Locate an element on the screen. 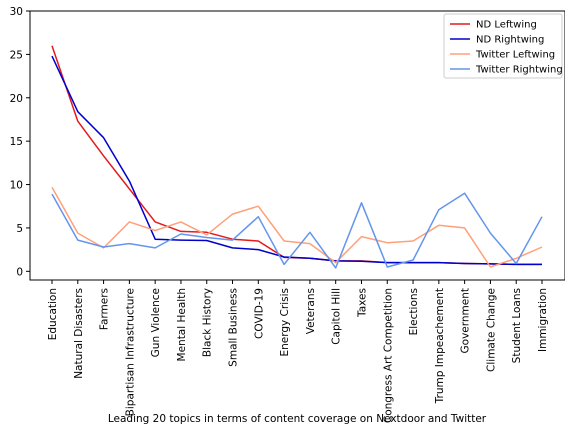 Image resolution: width=565 pixels, height=428 pixels. legend-label: ND Leftwing is located at coordinates (506, 25).